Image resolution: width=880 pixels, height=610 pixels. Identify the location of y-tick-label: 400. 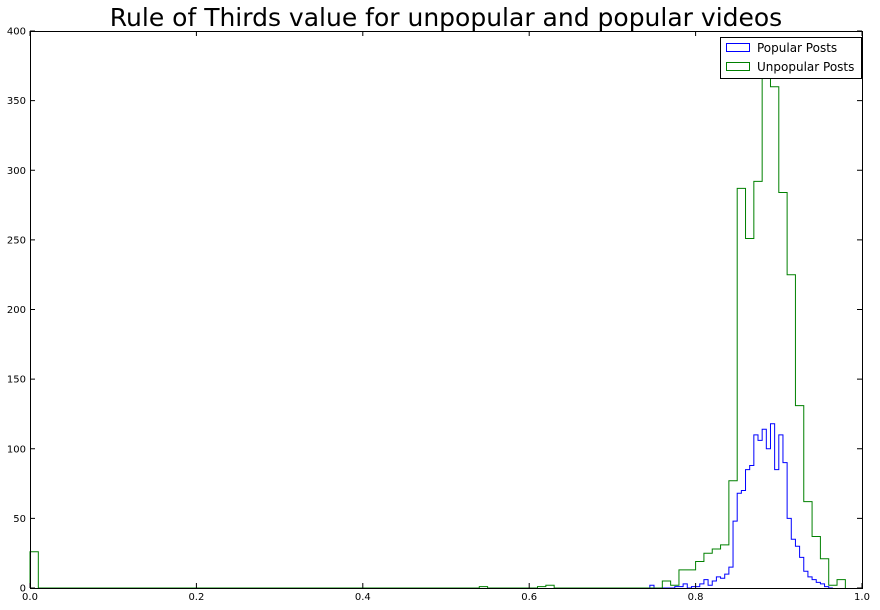
(16, 32).